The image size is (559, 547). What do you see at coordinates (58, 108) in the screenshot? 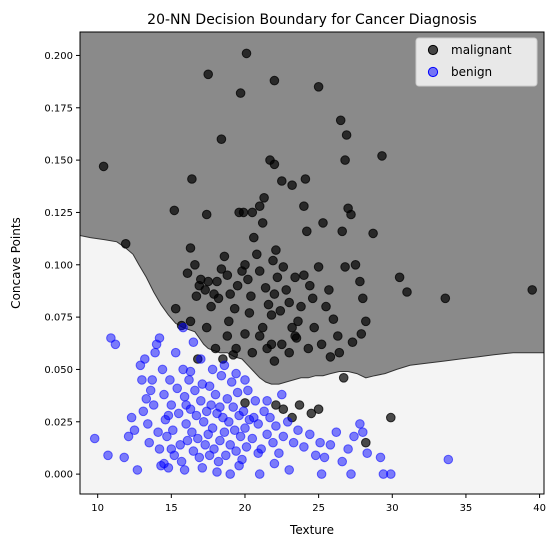
I see `y-tick-label: 0.175` at bounding box center [58, 108].